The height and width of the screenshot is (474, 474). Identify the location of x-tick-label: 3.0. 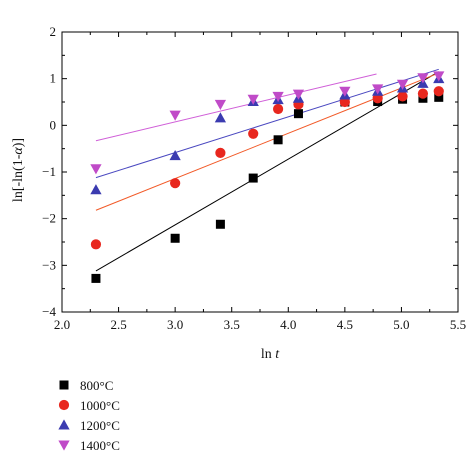
(175, 324).